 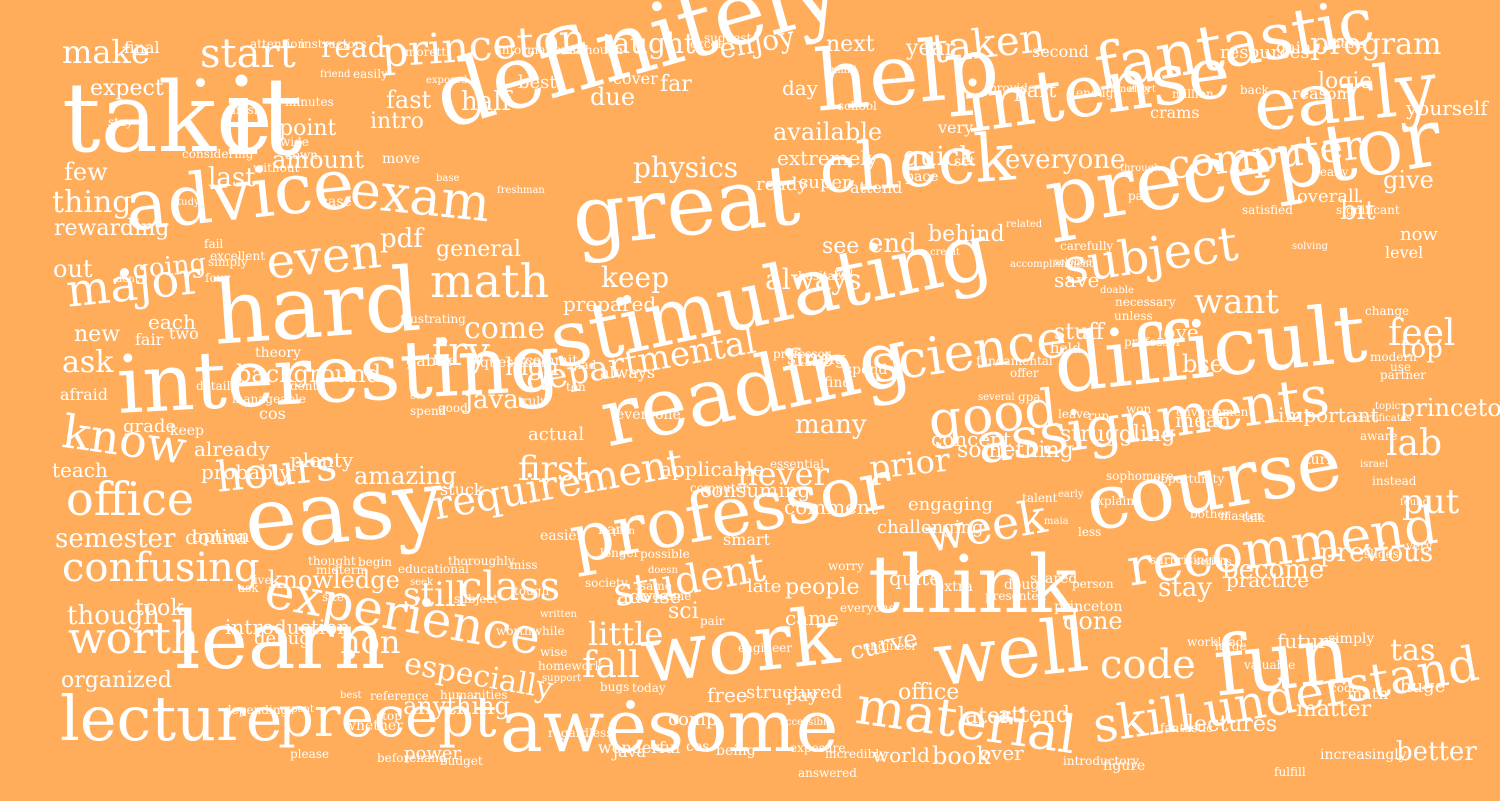 I want to click on word-378: simply, so click(x=228, y=262).